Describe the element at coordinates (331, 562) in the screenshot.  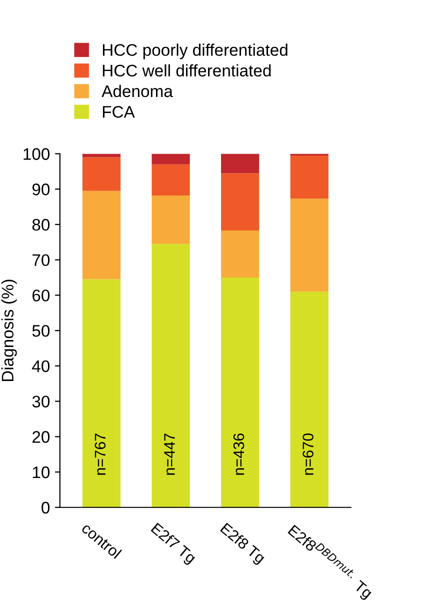
I see `x-tick-label: E2f8$^{DBDmut.}$ Tg` at that location.